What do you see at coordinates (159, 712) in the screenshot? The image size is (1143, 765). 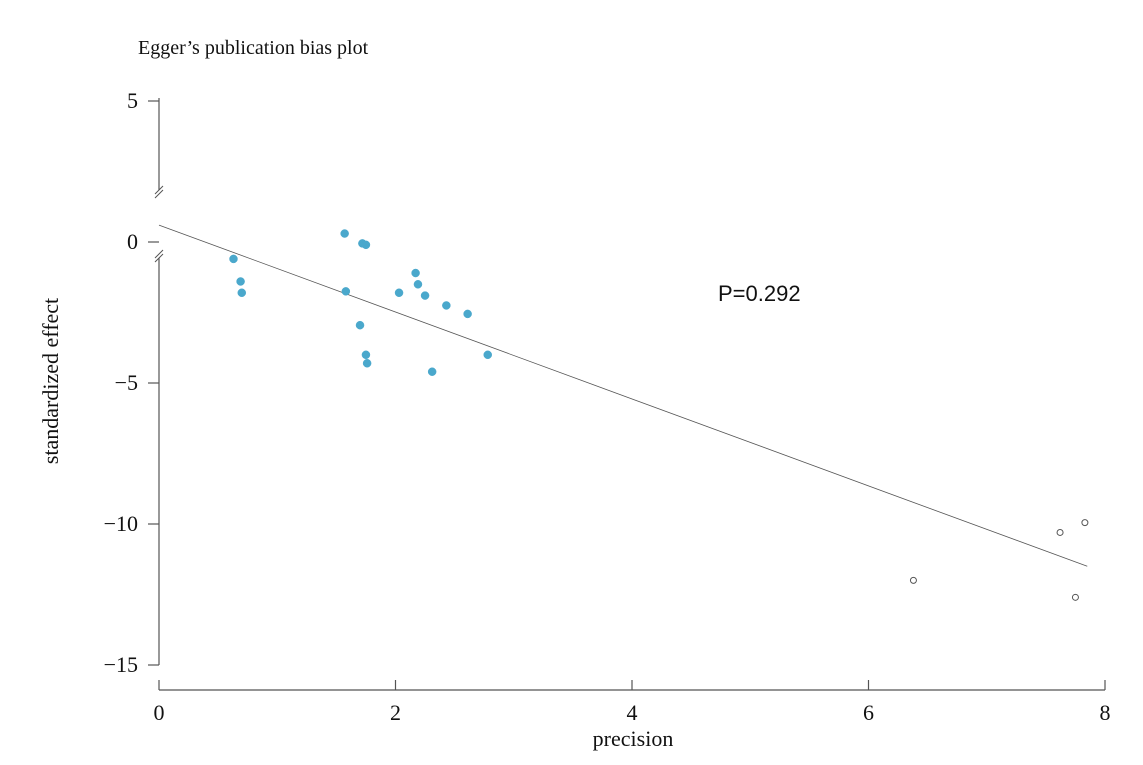 I see `x-tick-label: 0` at bounding box center [159, 712].